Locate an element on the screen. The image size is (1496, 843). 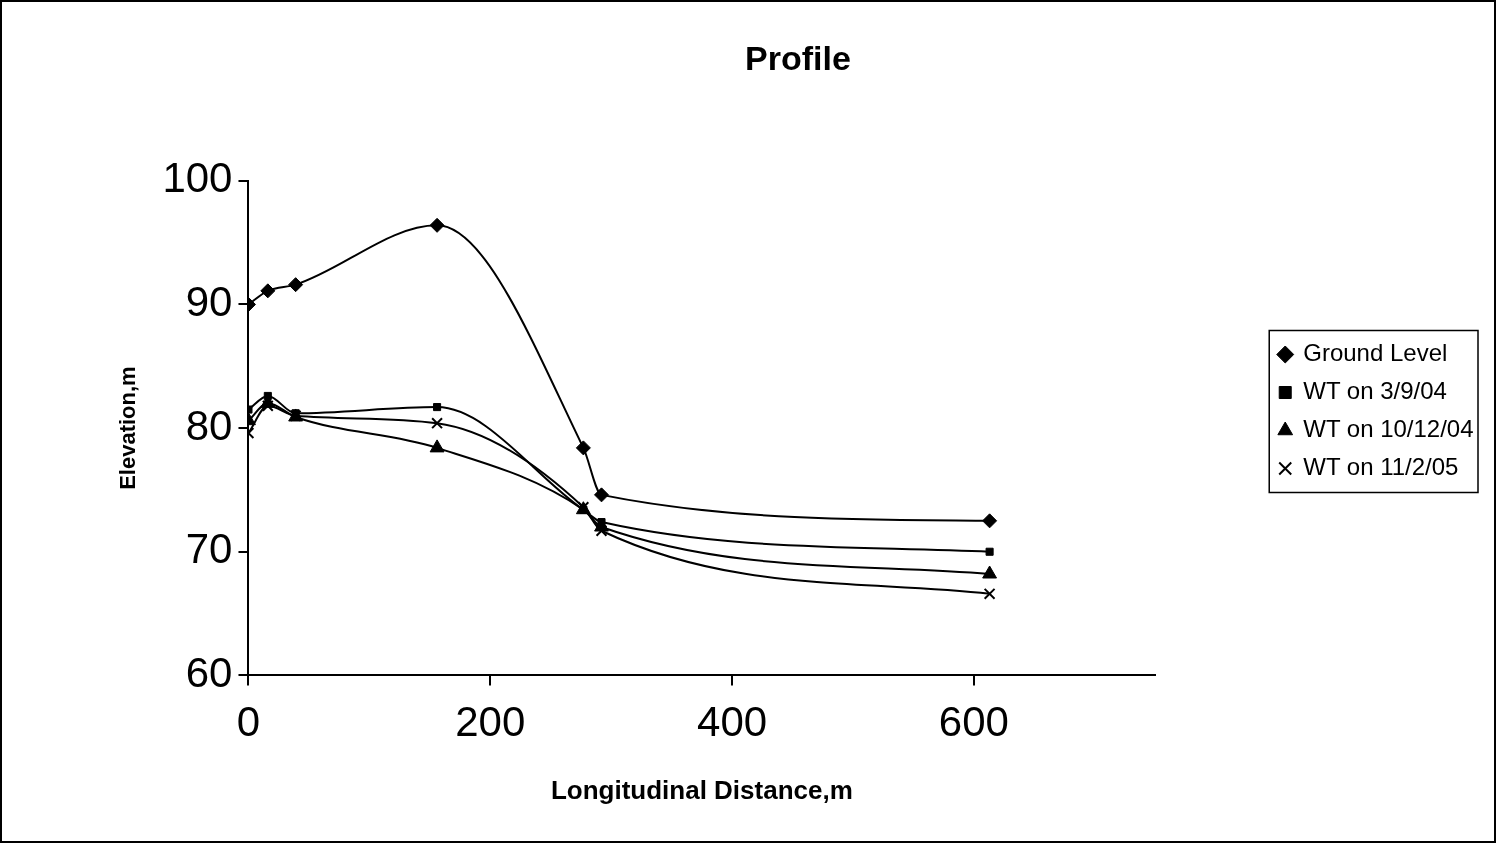
y-tick-label: 70 is located at coordinates (209, 549).